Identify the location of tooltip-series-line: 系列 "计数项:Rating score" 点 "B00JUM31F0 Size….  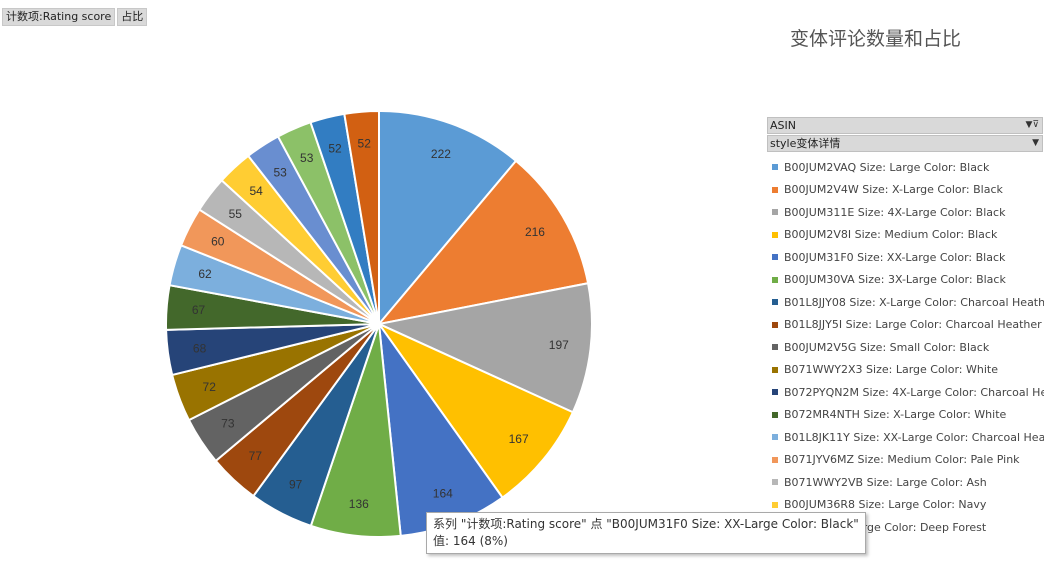
(646, 524).